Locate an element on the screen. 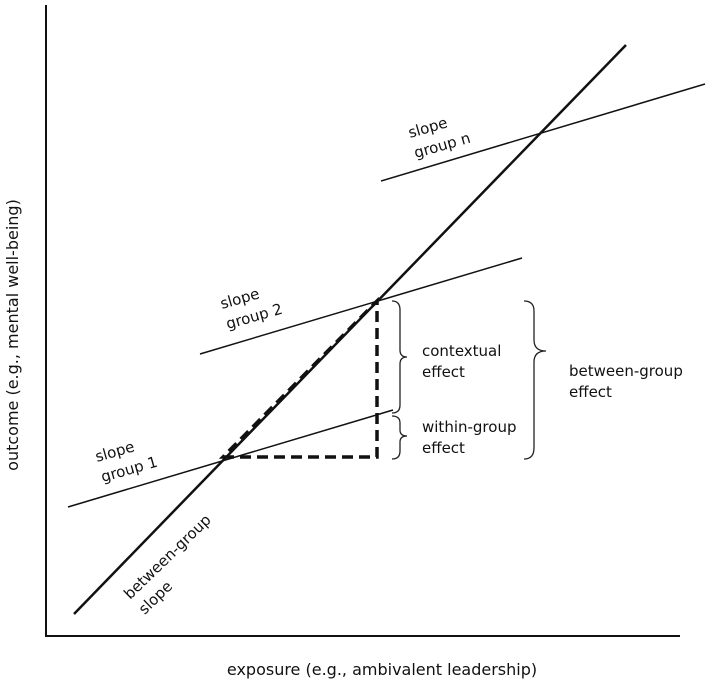  x-axis-label: exposure (e.g., ambivalent leadership) is located at coordinates (382, 669).